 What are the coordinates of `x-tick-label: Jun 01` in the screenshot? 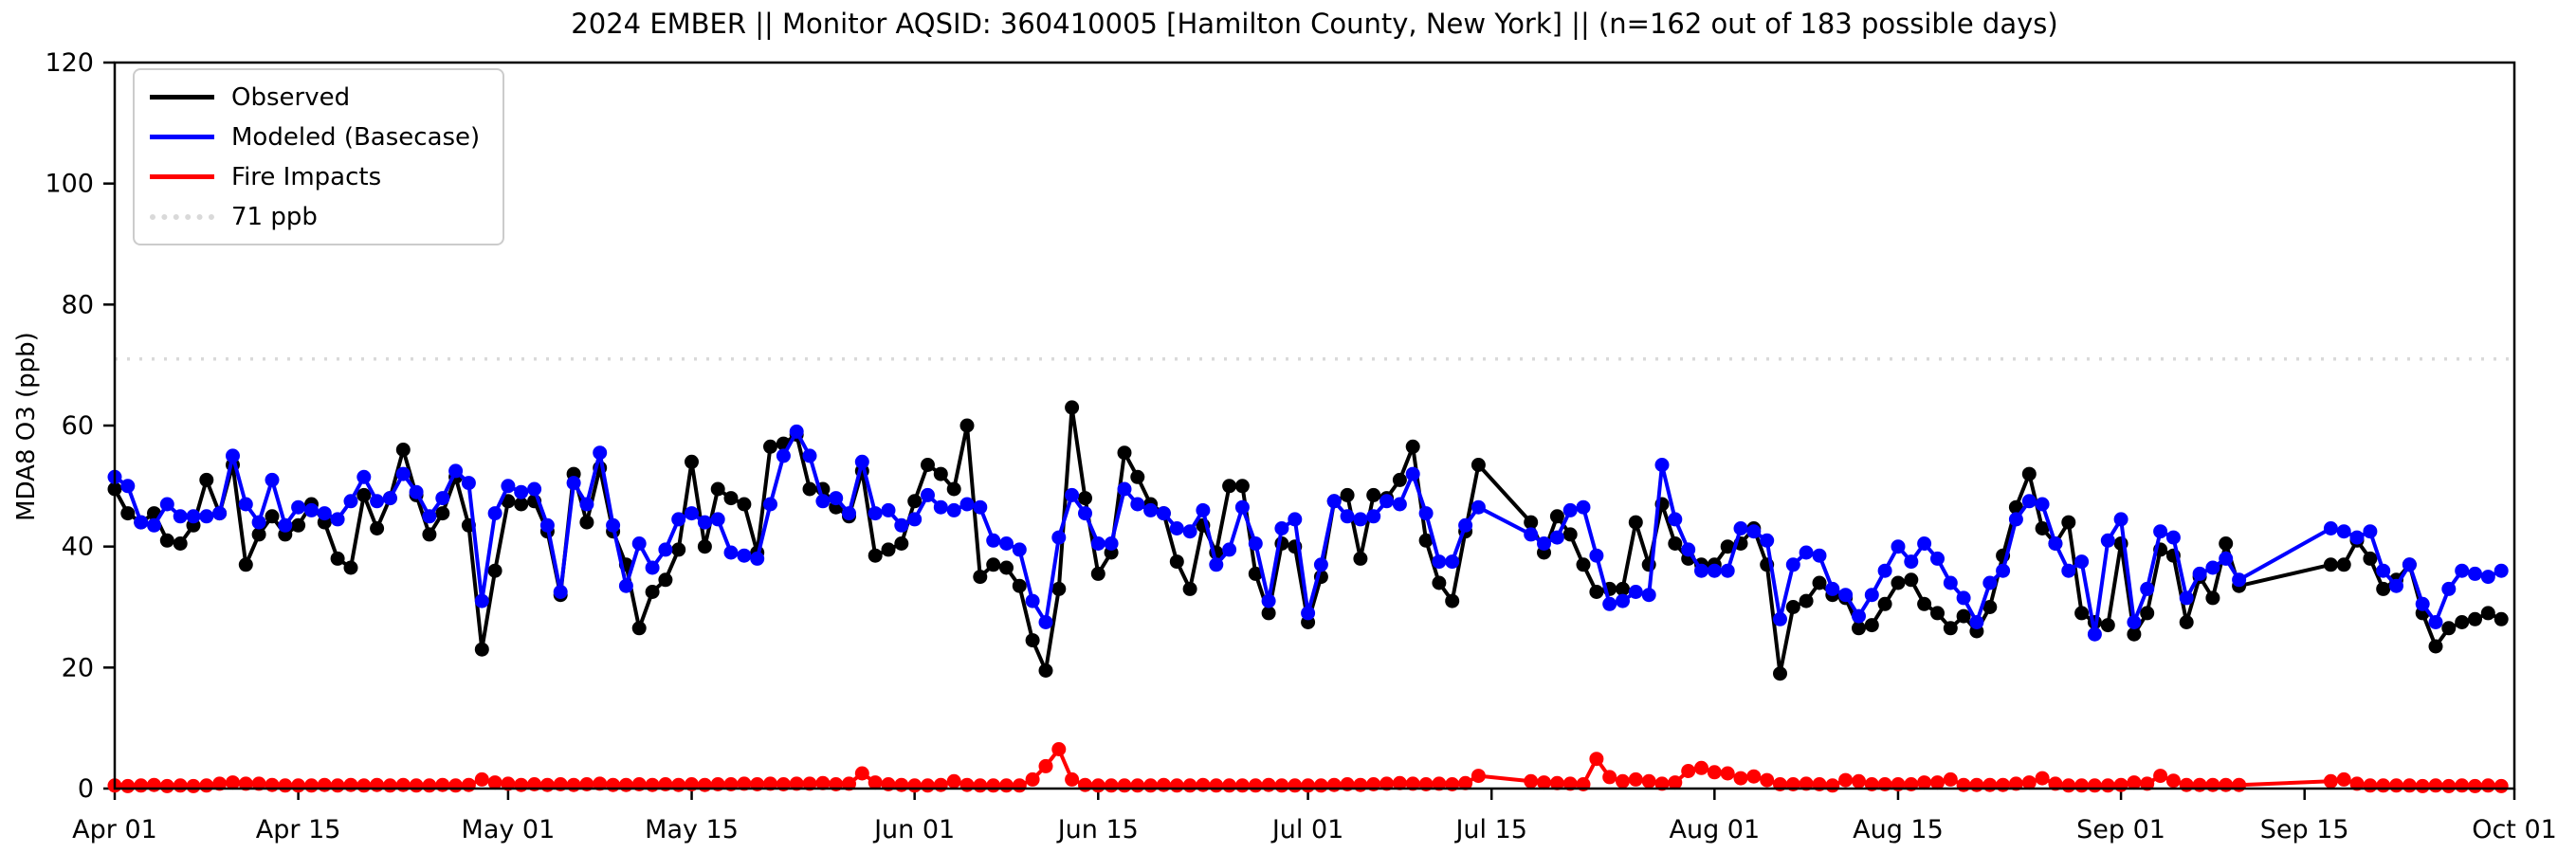 It's located at (913, 829).